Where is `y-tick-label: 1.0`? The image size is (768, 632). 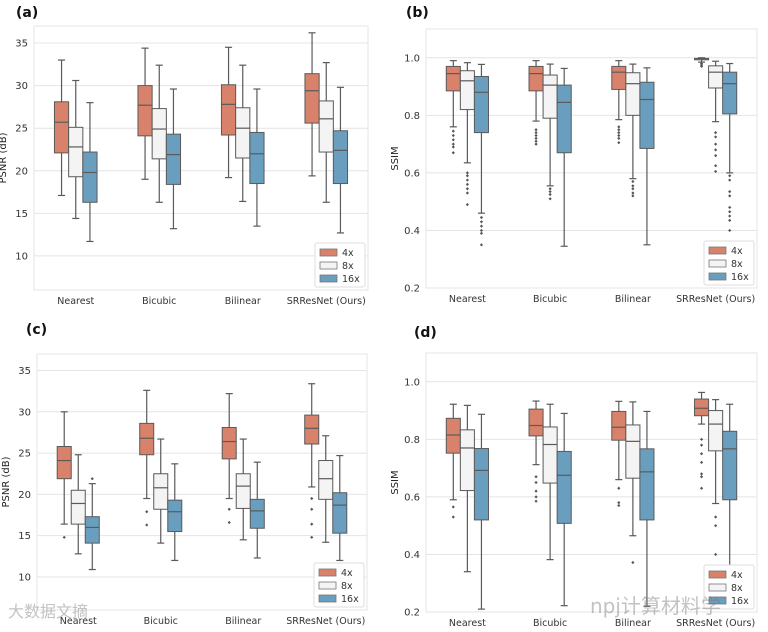 y-tick-label: 1.0 is located at coordinates (412, 58).